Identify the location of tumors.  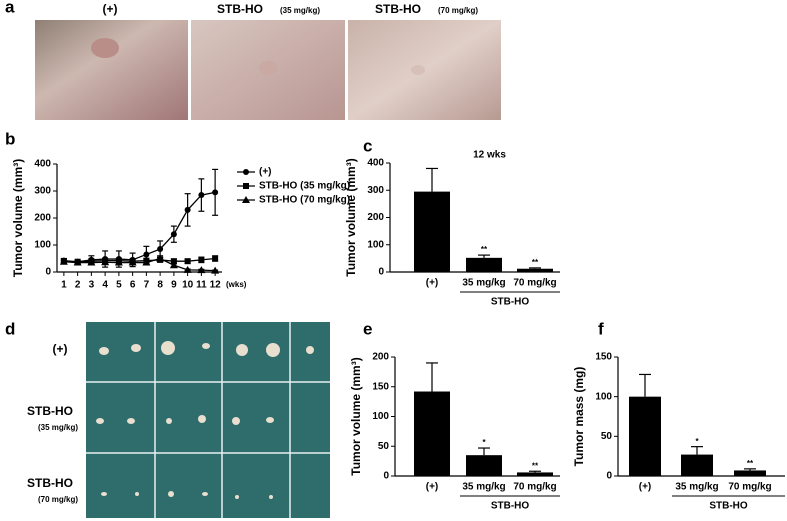
(205, 420).